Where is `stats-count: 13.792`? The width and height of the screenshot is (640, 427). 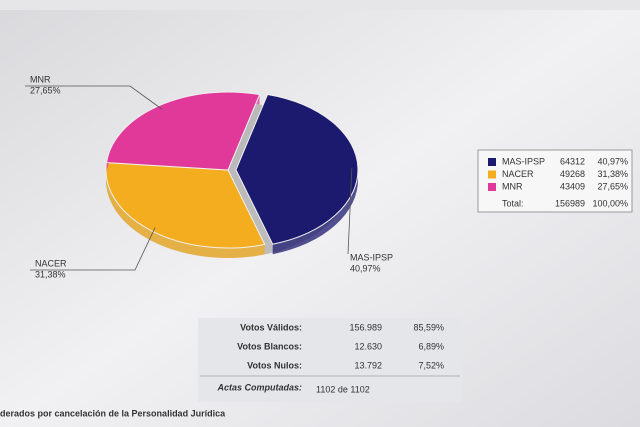
stats-count: 13.792 is located at coordinates (368, 365).